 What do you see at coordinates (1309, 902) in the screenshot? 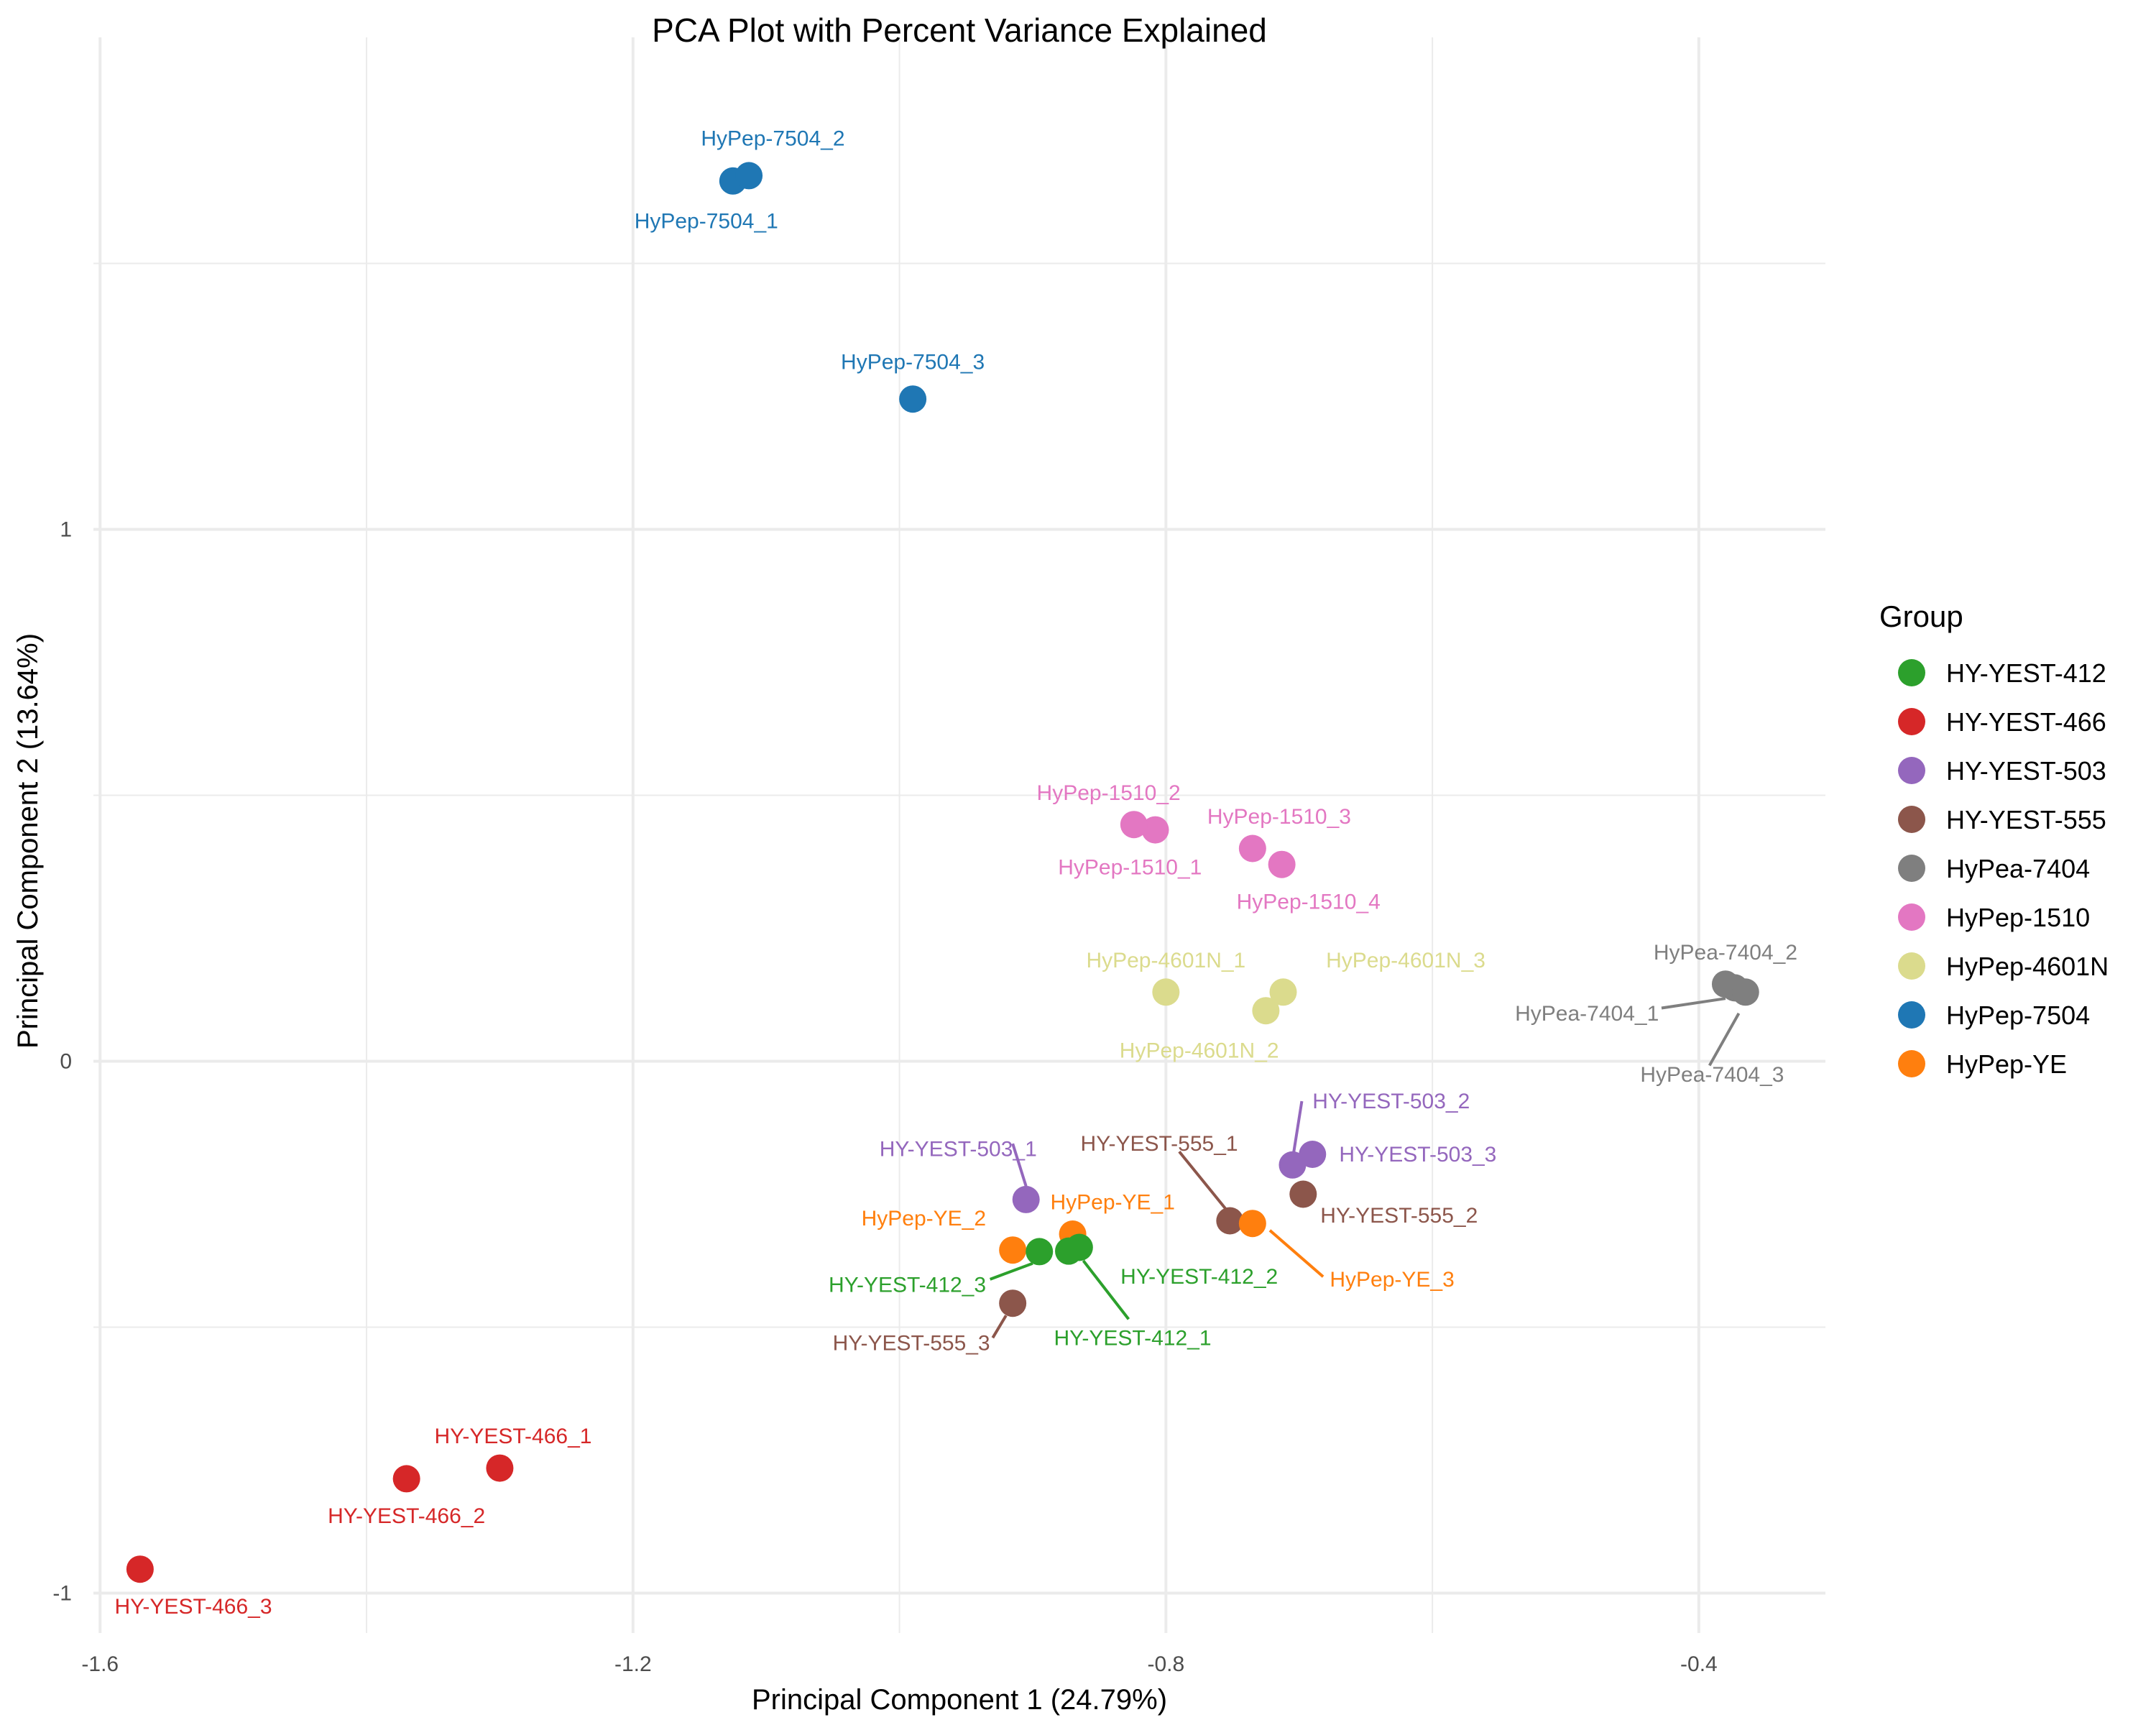
I see `point-label: HyPep-1510_4` at bounding box center [1309, 902].